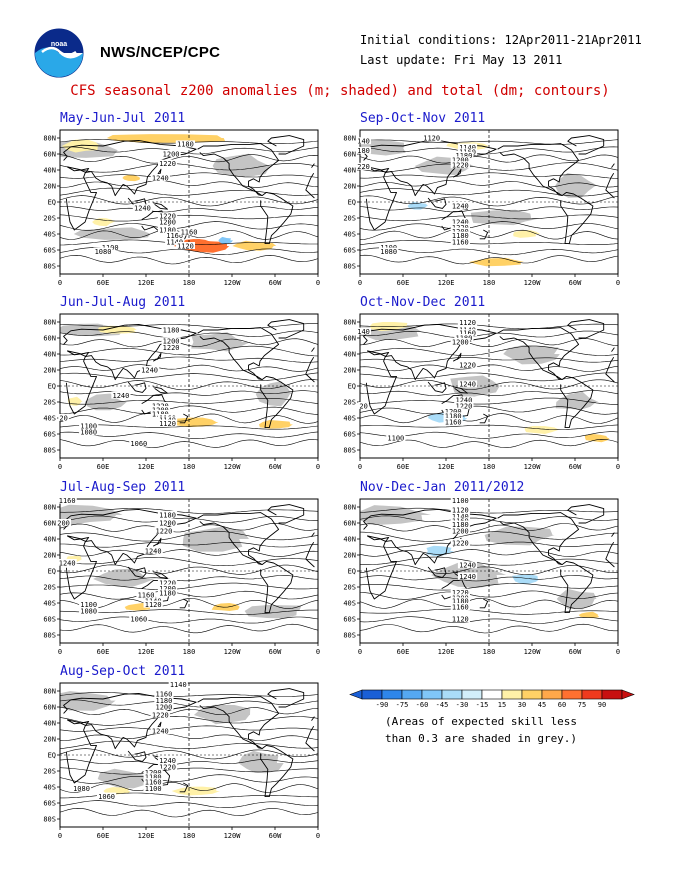 This screenshot has height=880, width=680. I want to click on lat-label: 60S, so click(49, 435).